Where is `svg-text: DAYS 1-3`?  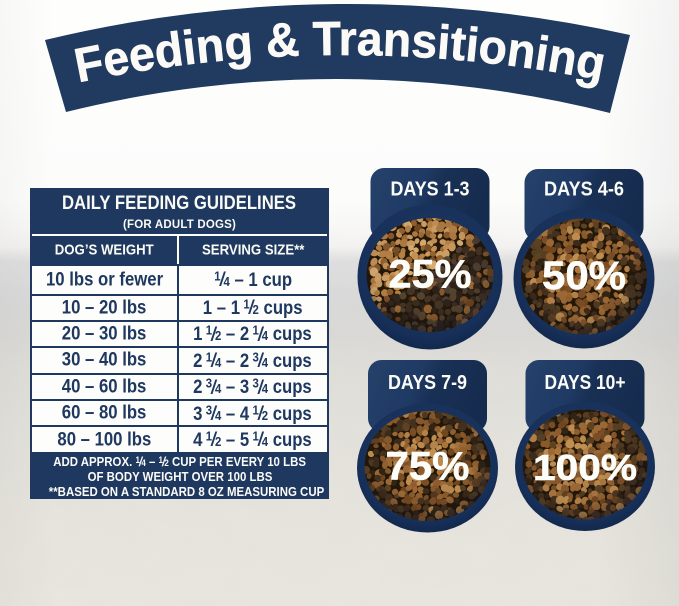 svg-text: DAYS 1-3 is located at coordinates (430, 190).